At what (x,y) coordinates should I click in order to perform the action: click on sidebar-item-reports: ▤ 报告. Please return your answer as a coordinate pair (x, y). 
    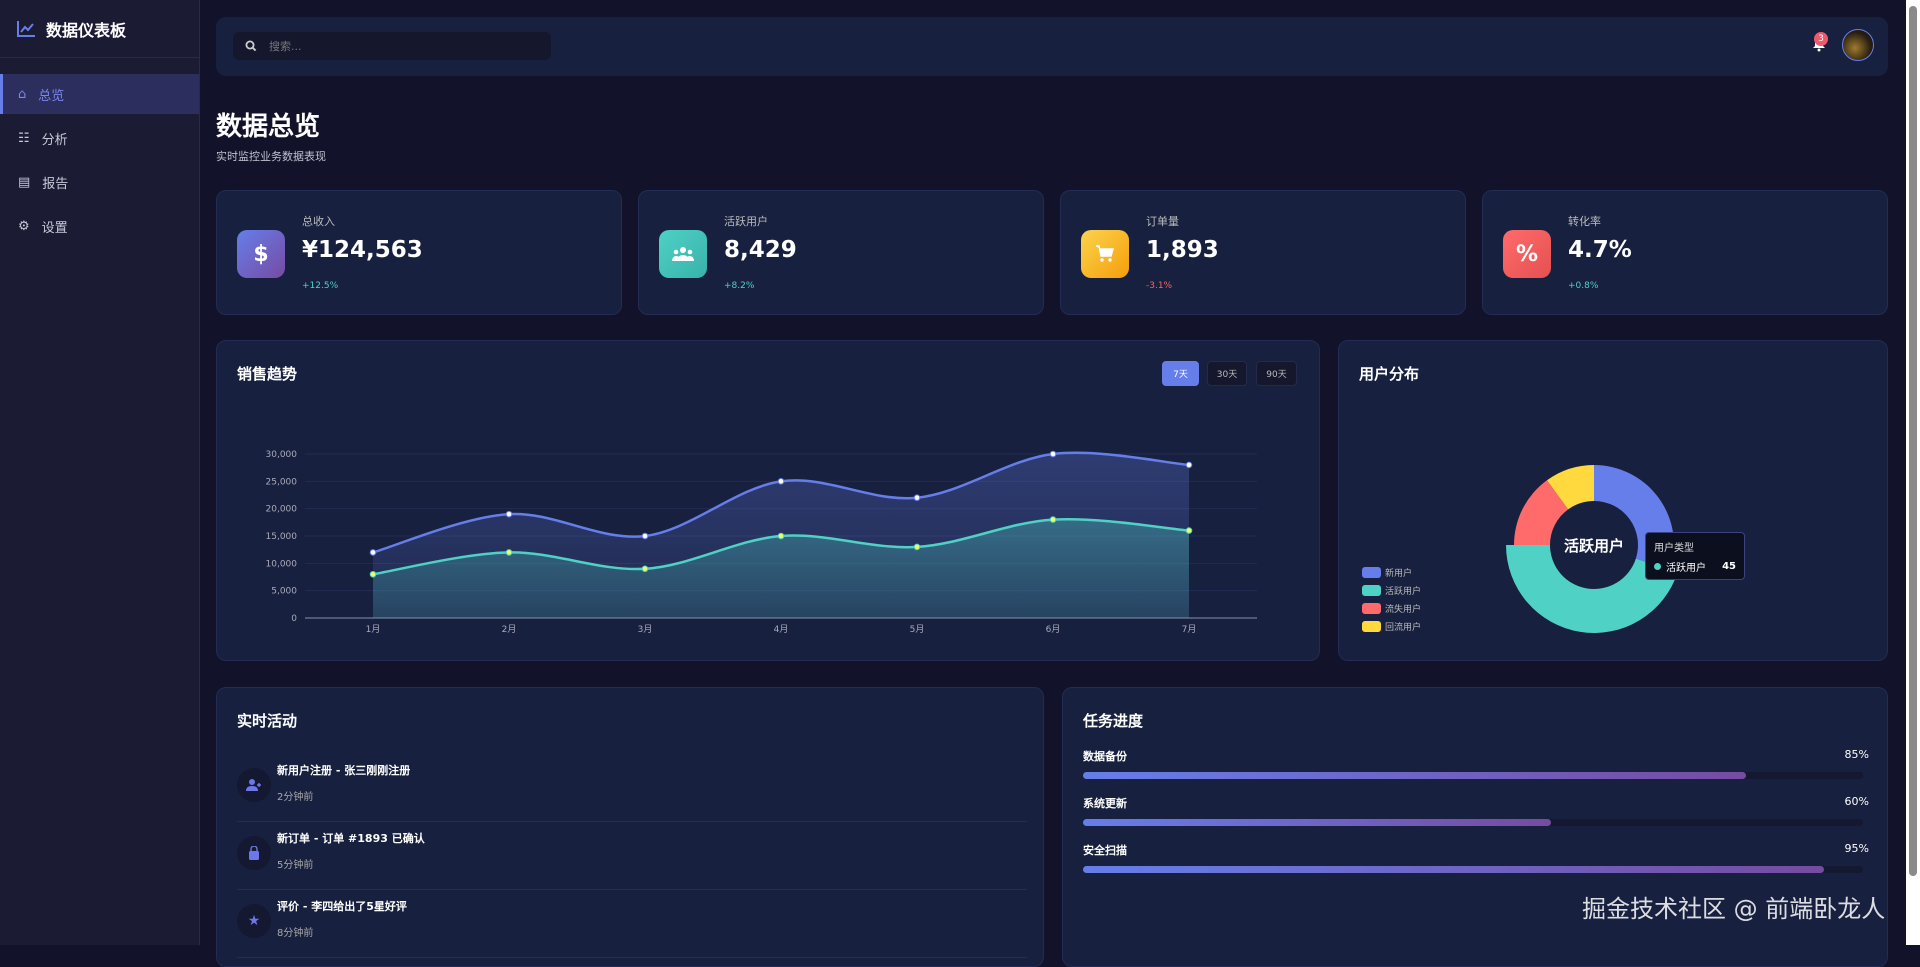
    Looking at the image, I should click on (99, 182).